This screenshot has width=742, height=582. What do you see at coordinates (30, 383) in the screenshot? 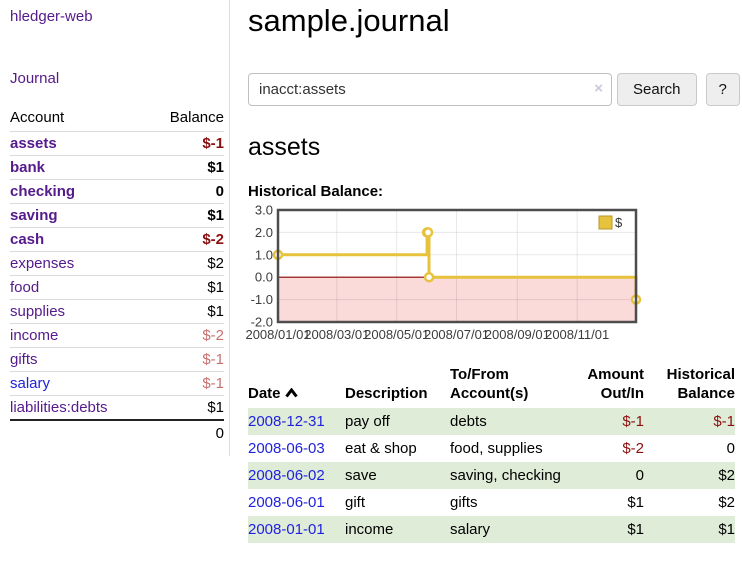
I see `account-link-salary: salary` at bounding box center [30, 383].